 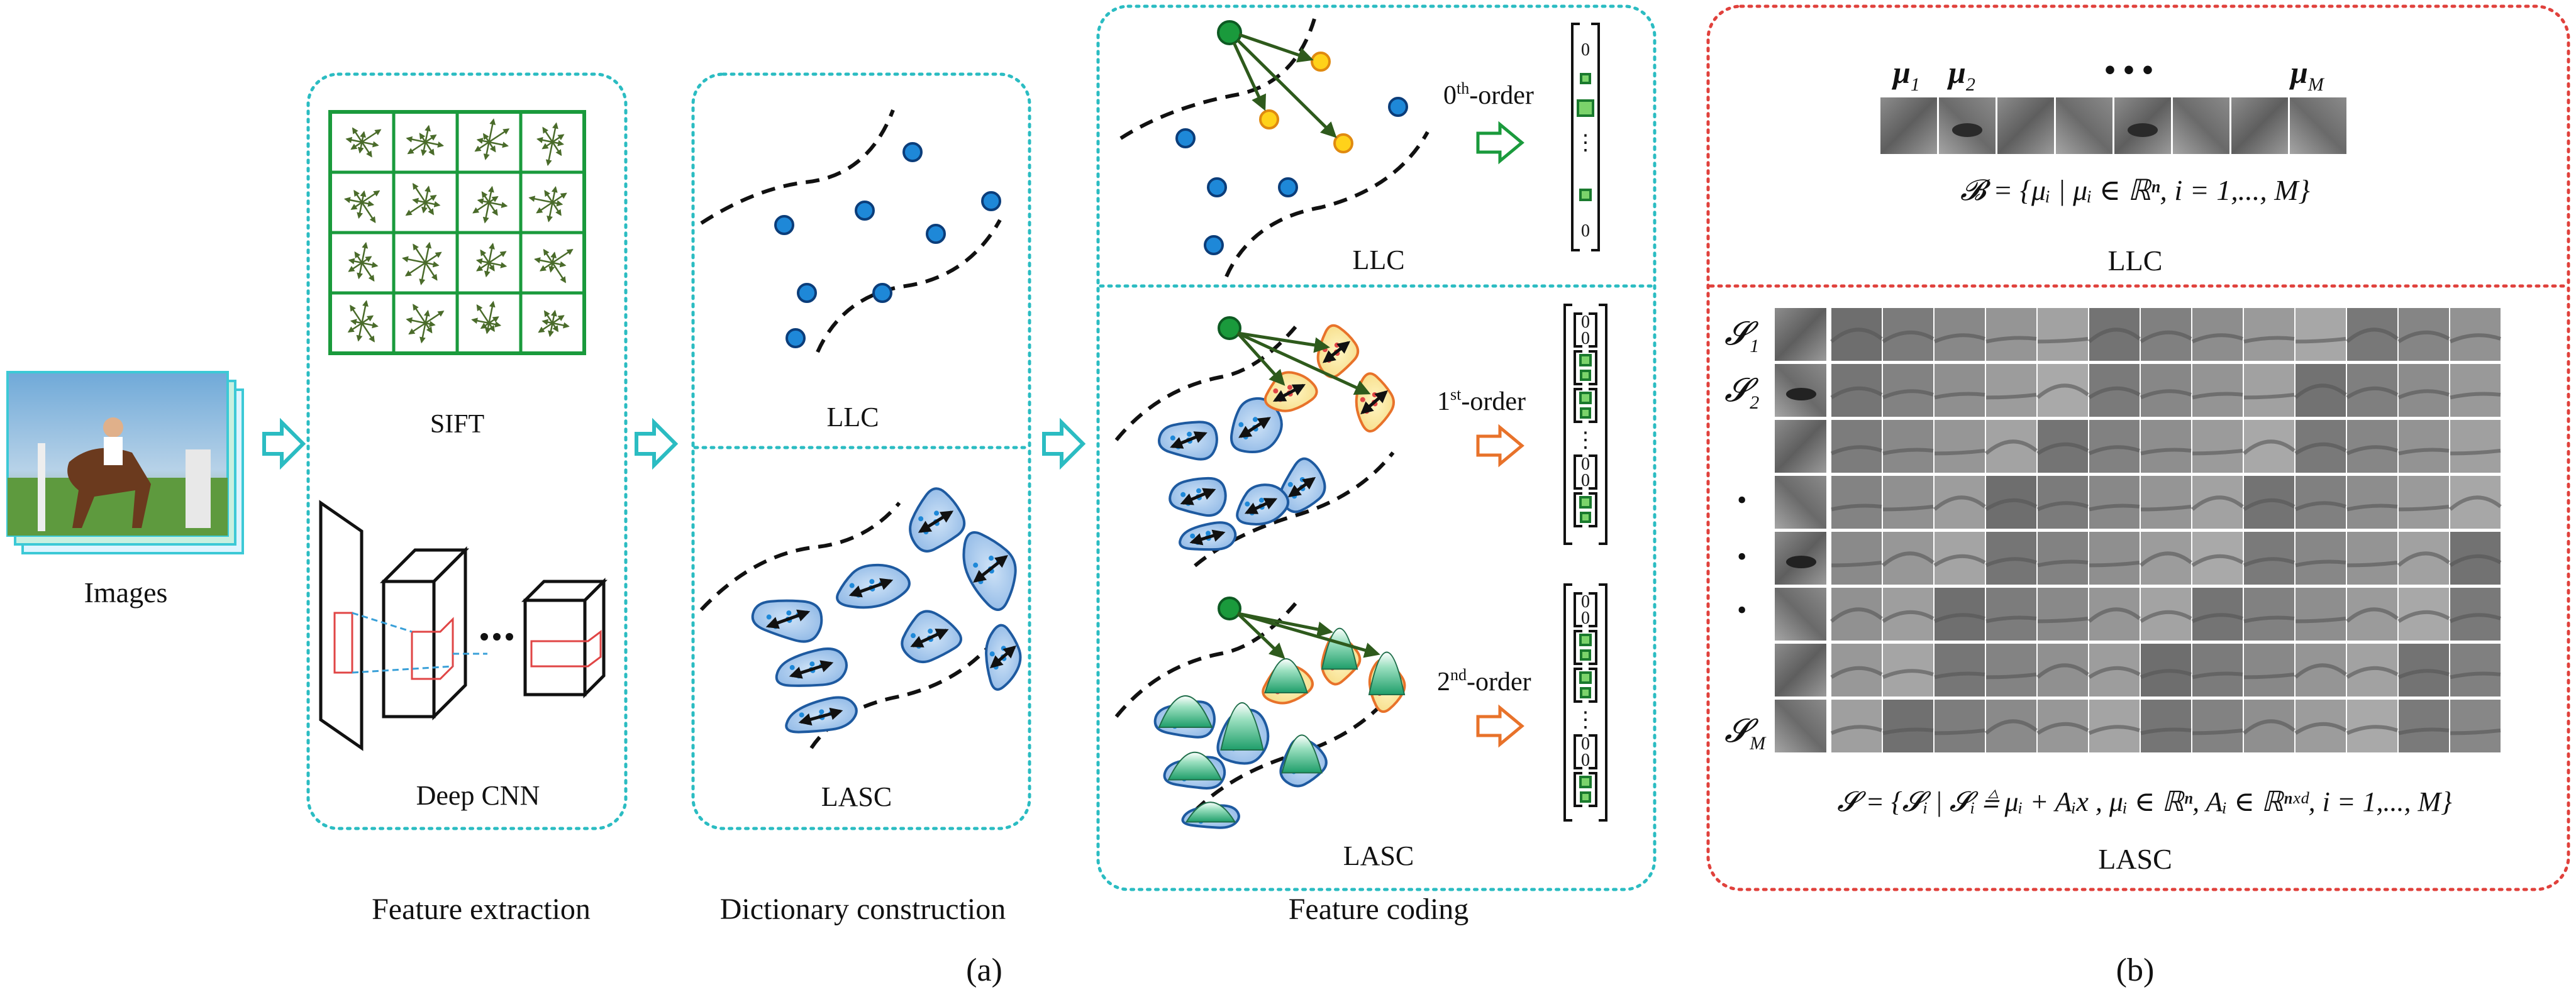 What do you see at coordinates (1378, 856) in the screenshot?
I see `coding-lasc-label: LASC` at bounding box center [1378, 856].